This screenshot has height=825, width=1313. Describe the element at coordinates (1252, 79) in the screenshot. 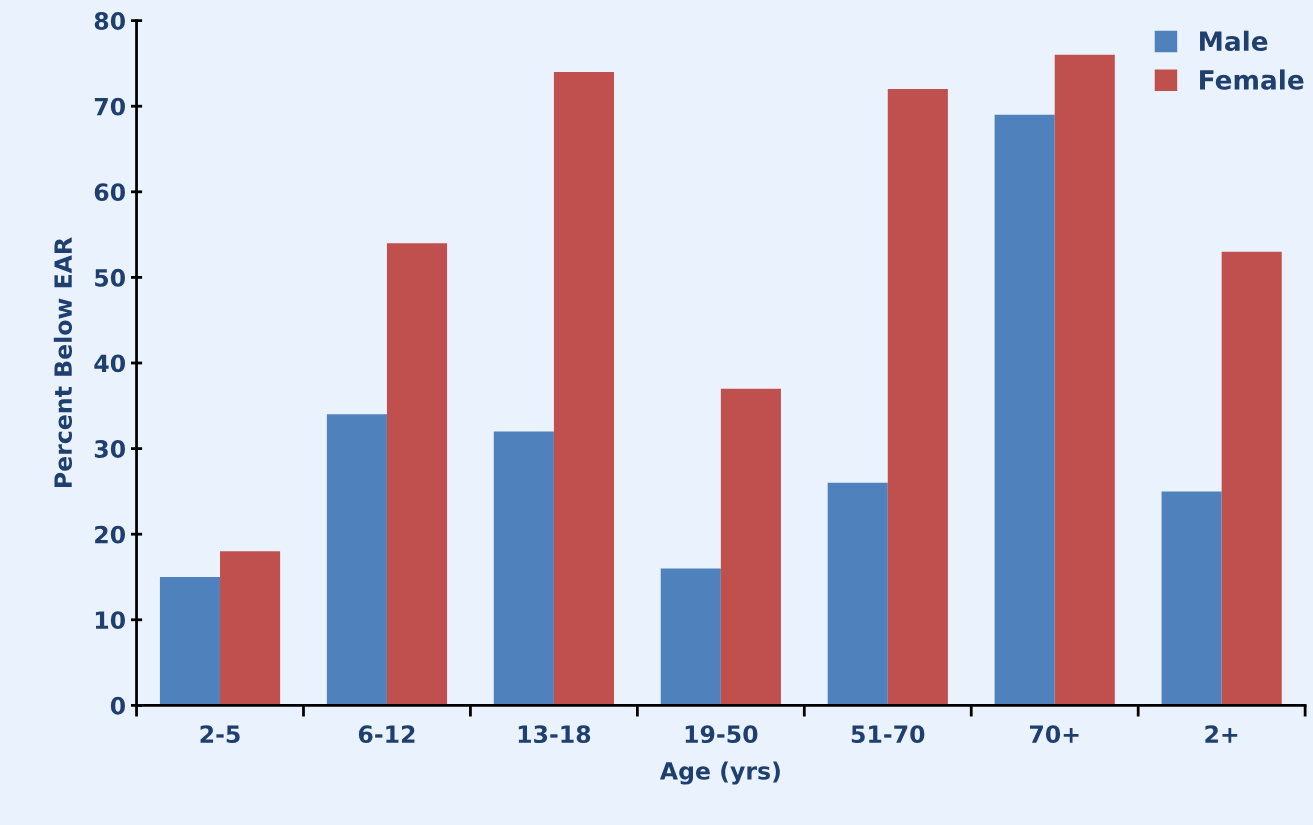

I see `legend-label: Female` at that location.